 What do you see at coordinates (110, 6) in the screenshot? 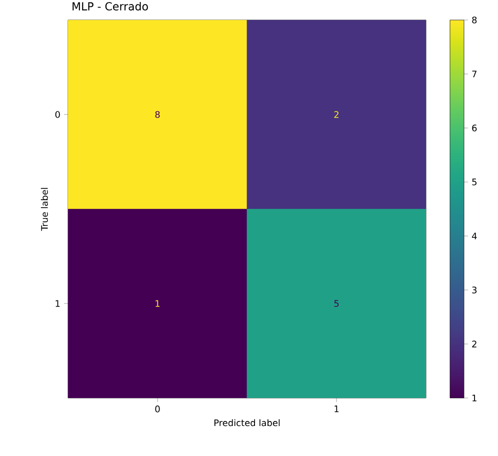
I see `chart-title: MLP - Cerrado` at bounding box center [110, 6].